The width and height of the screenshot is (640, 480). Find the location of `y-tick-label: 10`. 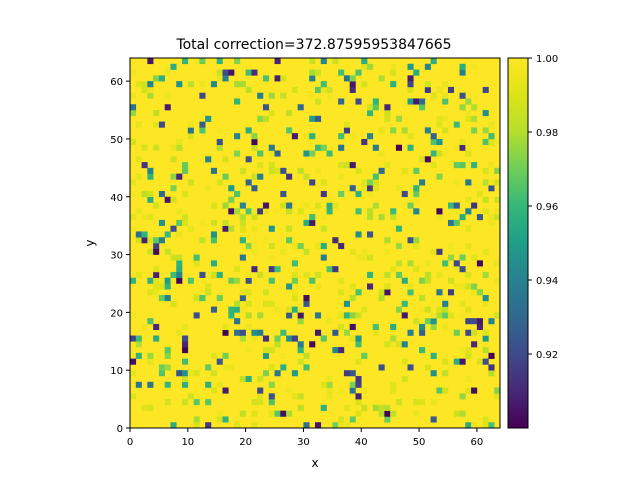

y-tick-label: 10 is located at coordinates (116, 371).